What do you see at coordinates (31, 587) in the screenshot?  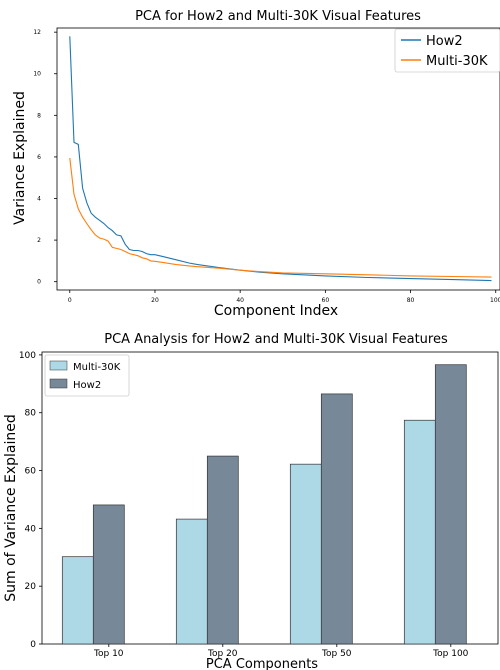 I see `bar-y-tick-label: 20` at bounding box center [31, 587].